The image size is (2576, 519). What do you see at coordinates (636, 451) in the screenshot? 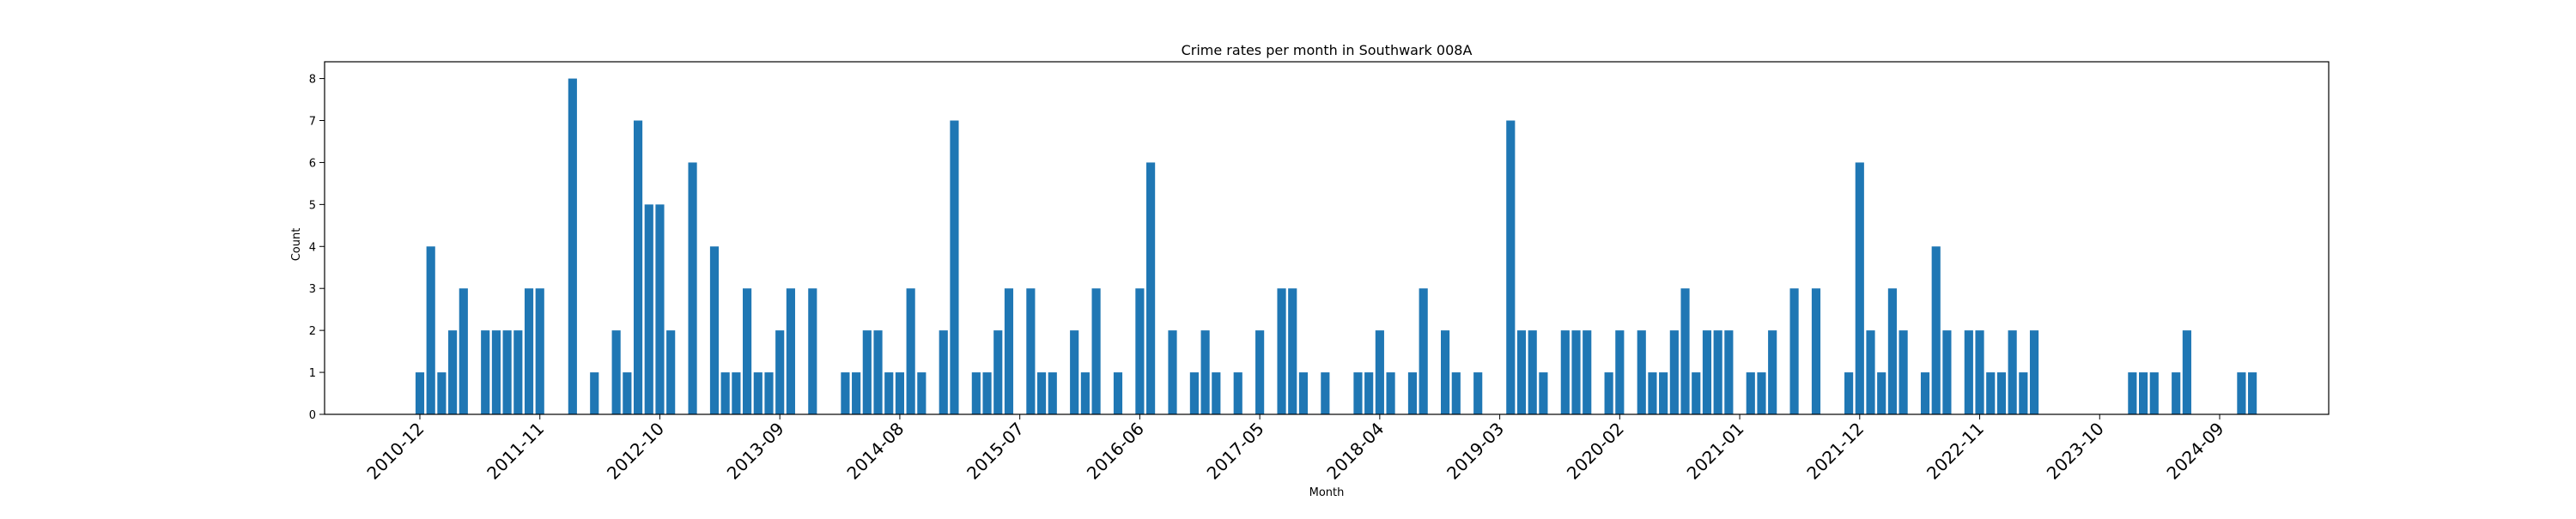
I see `x-tick-label: 2012-10` at bounding box center [636, 451].